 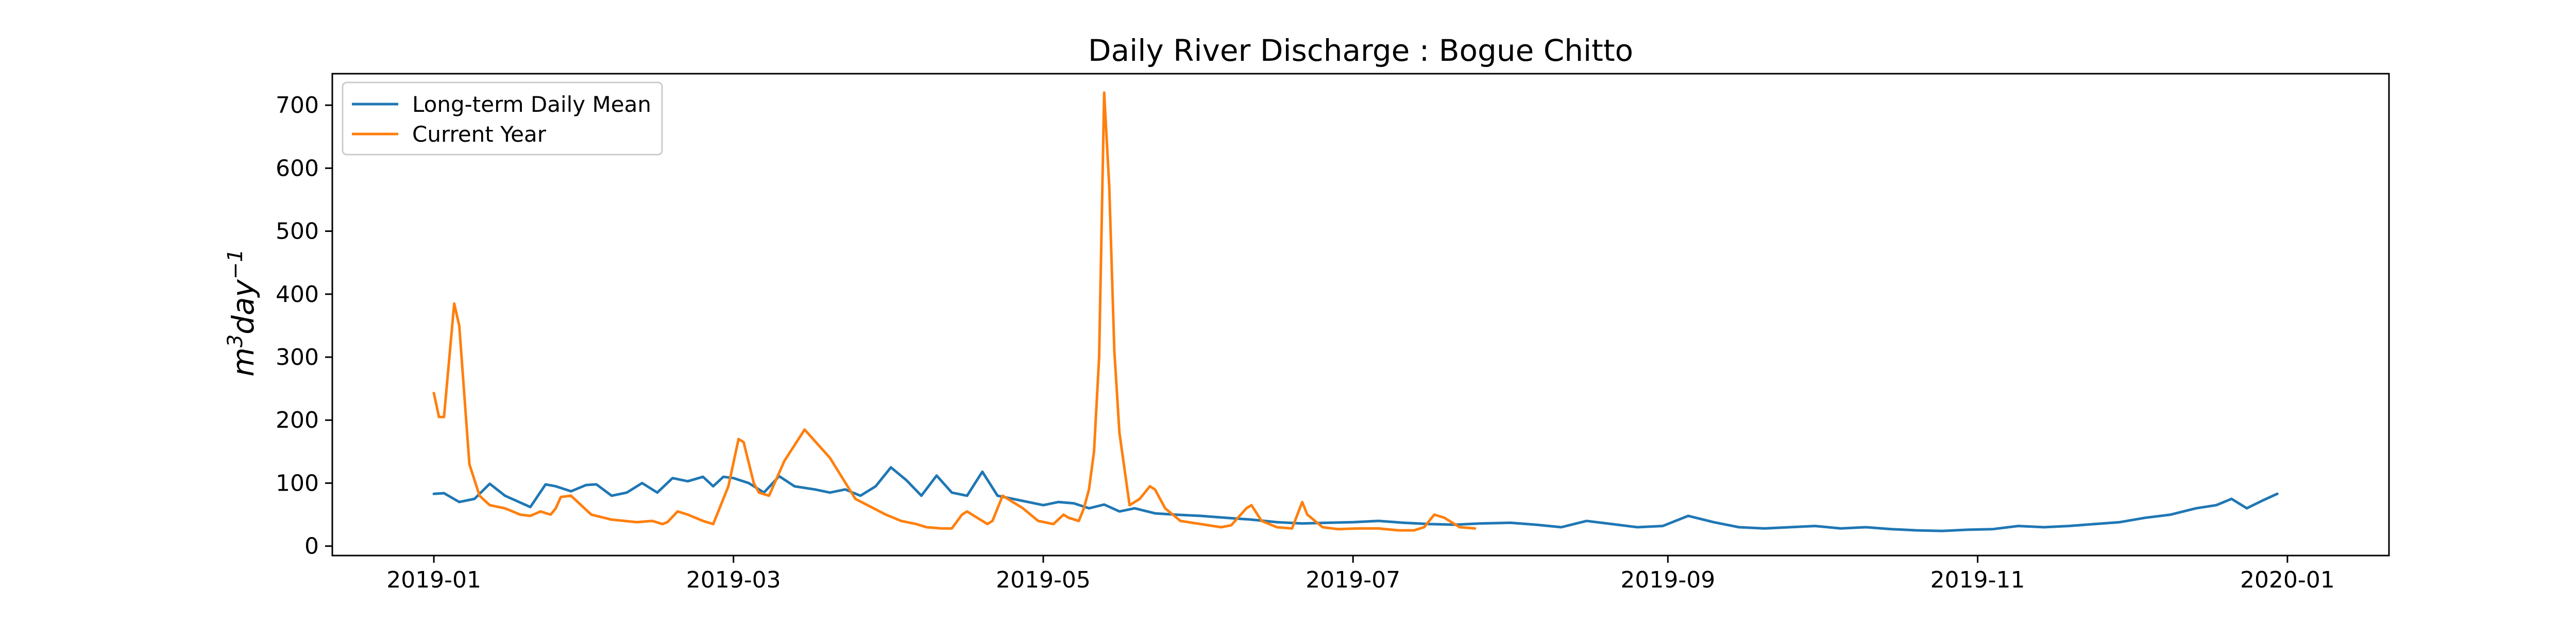 What do you see at coordinates (297, 105) in the screenshot?
I see `y-tick-label: 700` at bounding box center [297, 105].